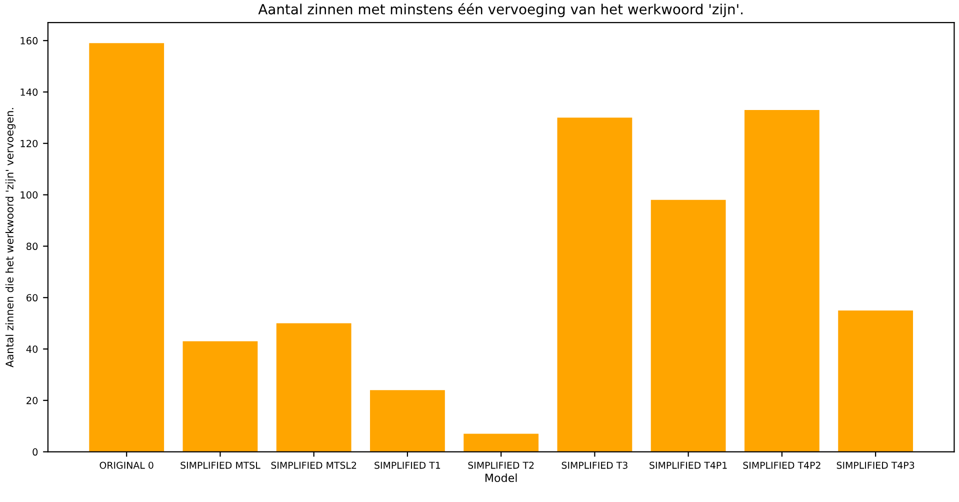  Describe the element at coordinates (595, 465) in the screenshot. I see `x-tick-label: SIMPLIFIED T3` at that location.